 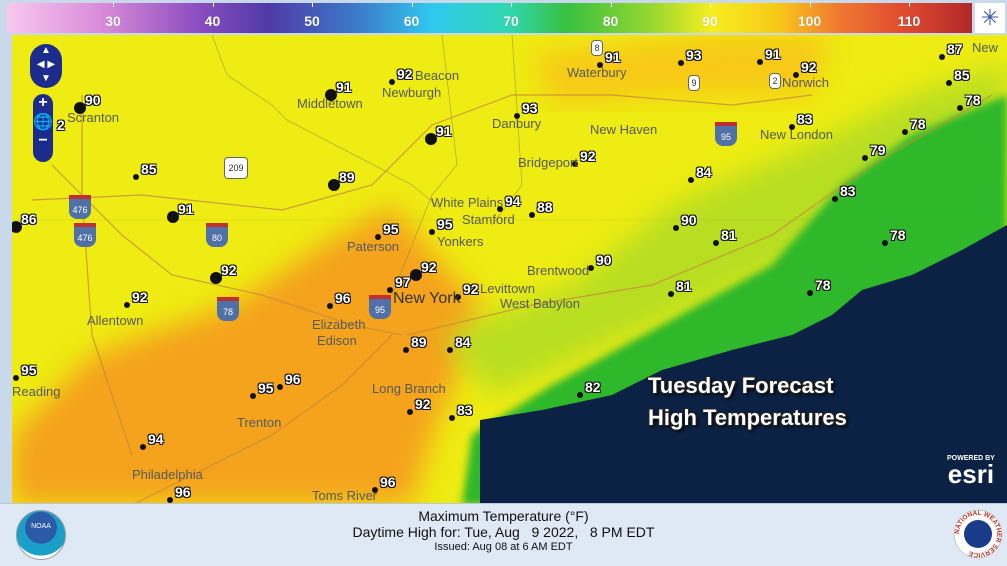 What do you see at coordinates (878, 150) in the screenshot?
I see `station-temperature: 79` at bounding box center [878, 150].